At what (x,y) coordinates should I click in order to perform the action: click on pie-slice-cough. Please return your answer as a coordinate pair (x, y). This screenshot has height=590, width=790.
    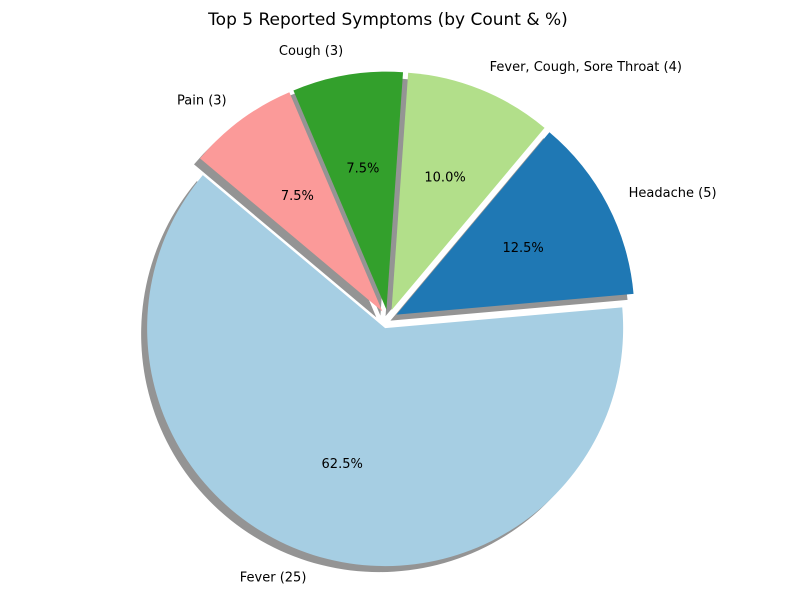
    Looking at the image, I should click on (348, 190).